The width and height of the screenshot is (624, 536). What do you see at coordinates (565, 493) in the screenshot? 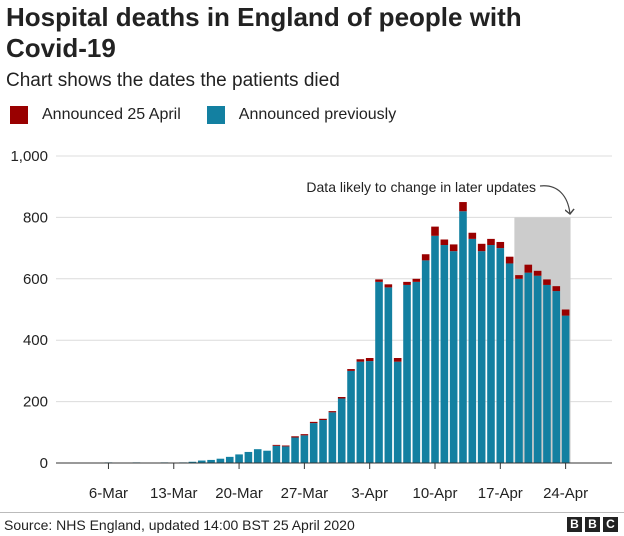
I see `x-tick-label: 24-Apr` at bounding box center [565, 493].